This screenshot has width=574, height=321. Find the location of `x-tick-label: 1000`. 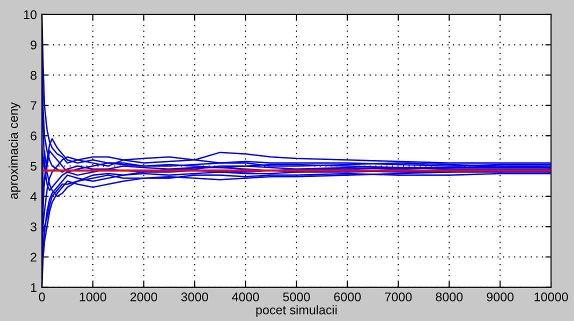

x-tick-label: 1000 is located at coordinates (93, 297).